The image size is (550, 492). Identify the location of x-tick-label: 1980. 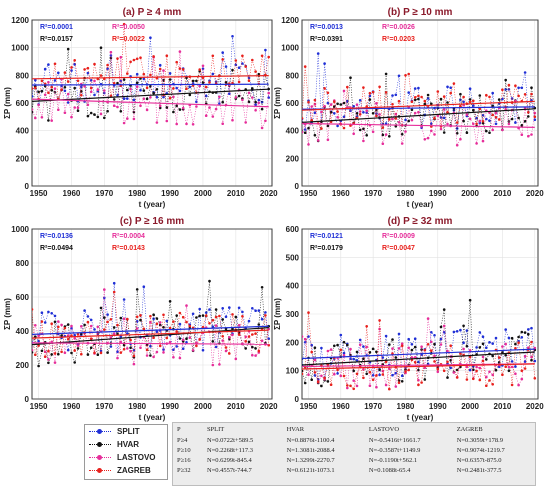
(137, 193).